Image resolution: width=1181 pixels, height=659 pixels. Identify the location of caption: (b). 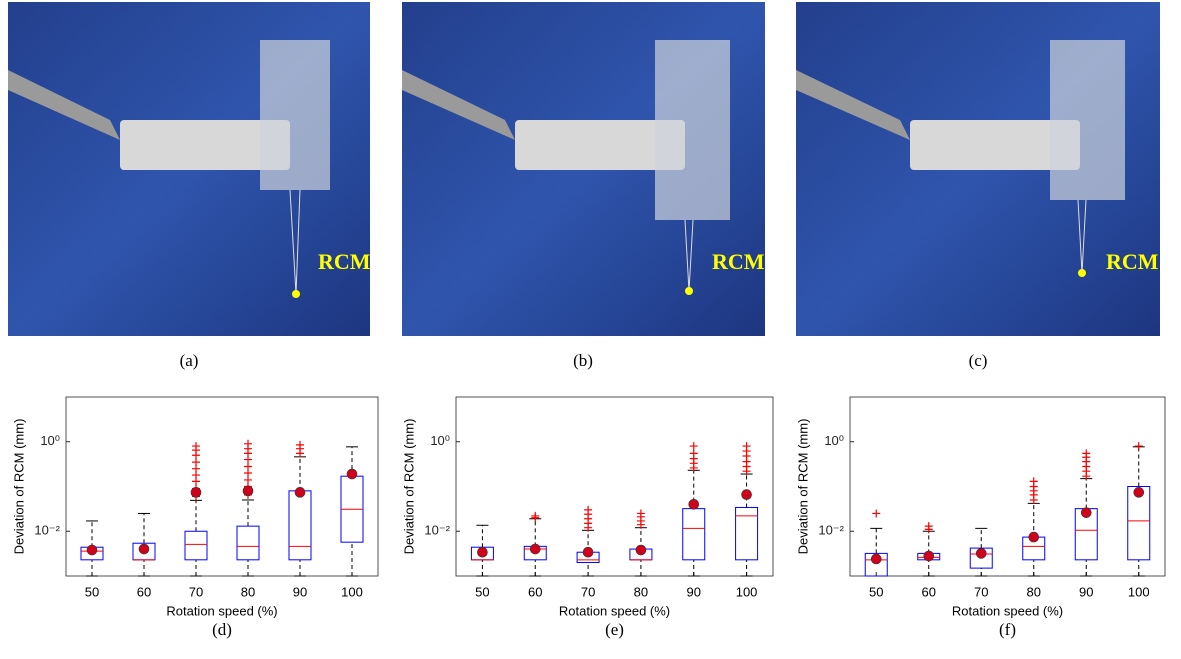
(583, 360).